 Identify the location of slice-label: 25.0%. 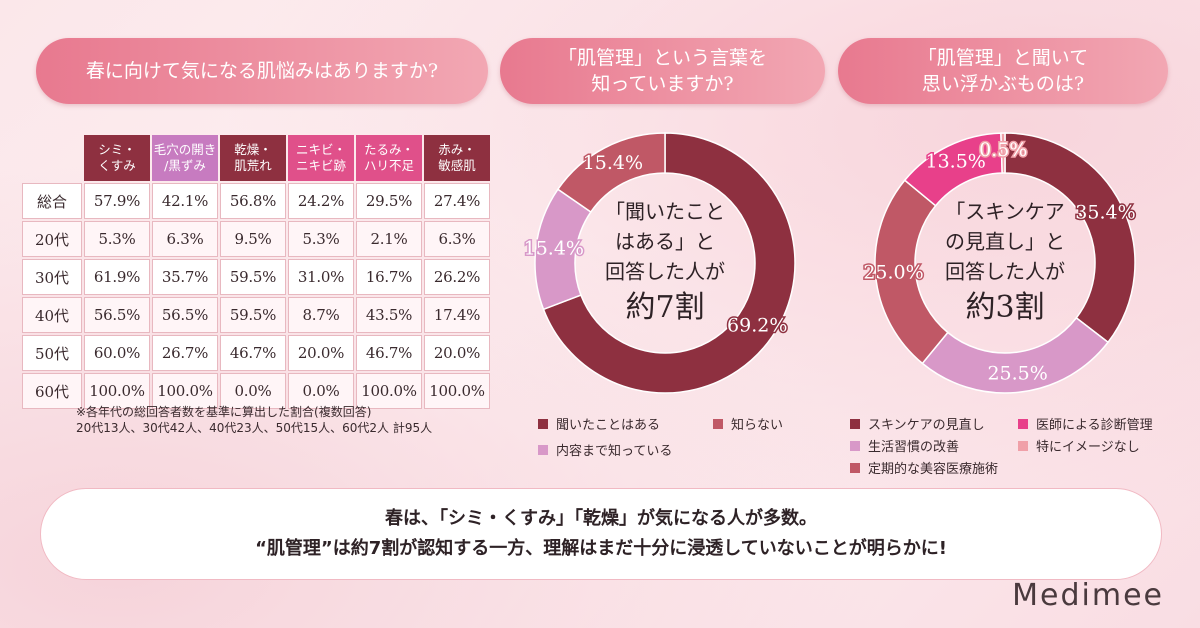
(893, 273).